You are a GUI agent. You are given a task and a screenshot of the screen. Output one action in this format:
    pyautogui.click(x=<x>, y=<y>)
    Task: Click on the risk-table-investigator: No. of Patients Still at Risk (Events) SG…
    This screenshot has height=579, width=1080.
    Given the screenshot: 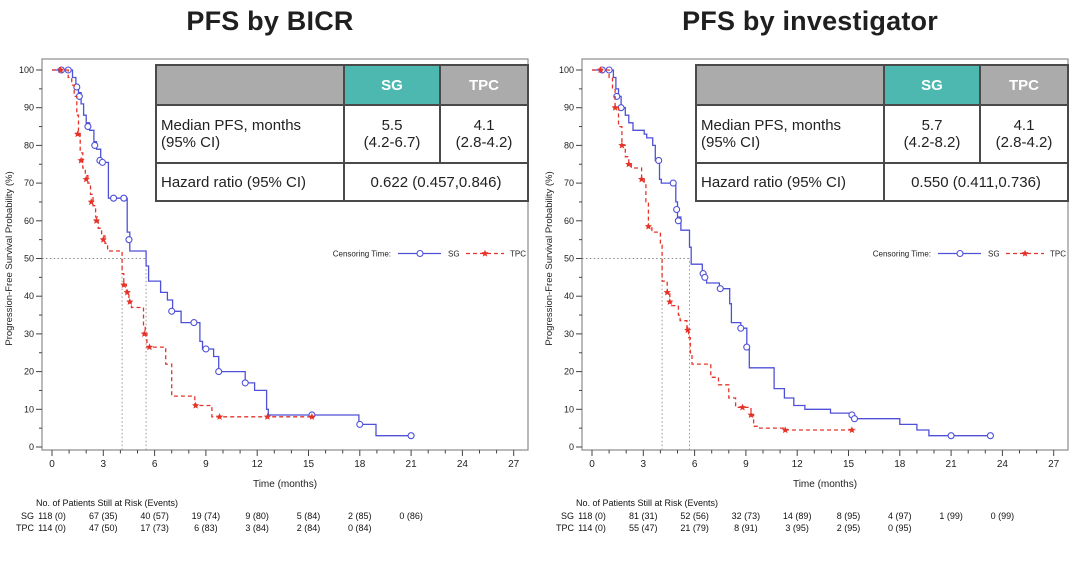 What is the action you would take?
    pyautogui.click(x=810, y=527)
    